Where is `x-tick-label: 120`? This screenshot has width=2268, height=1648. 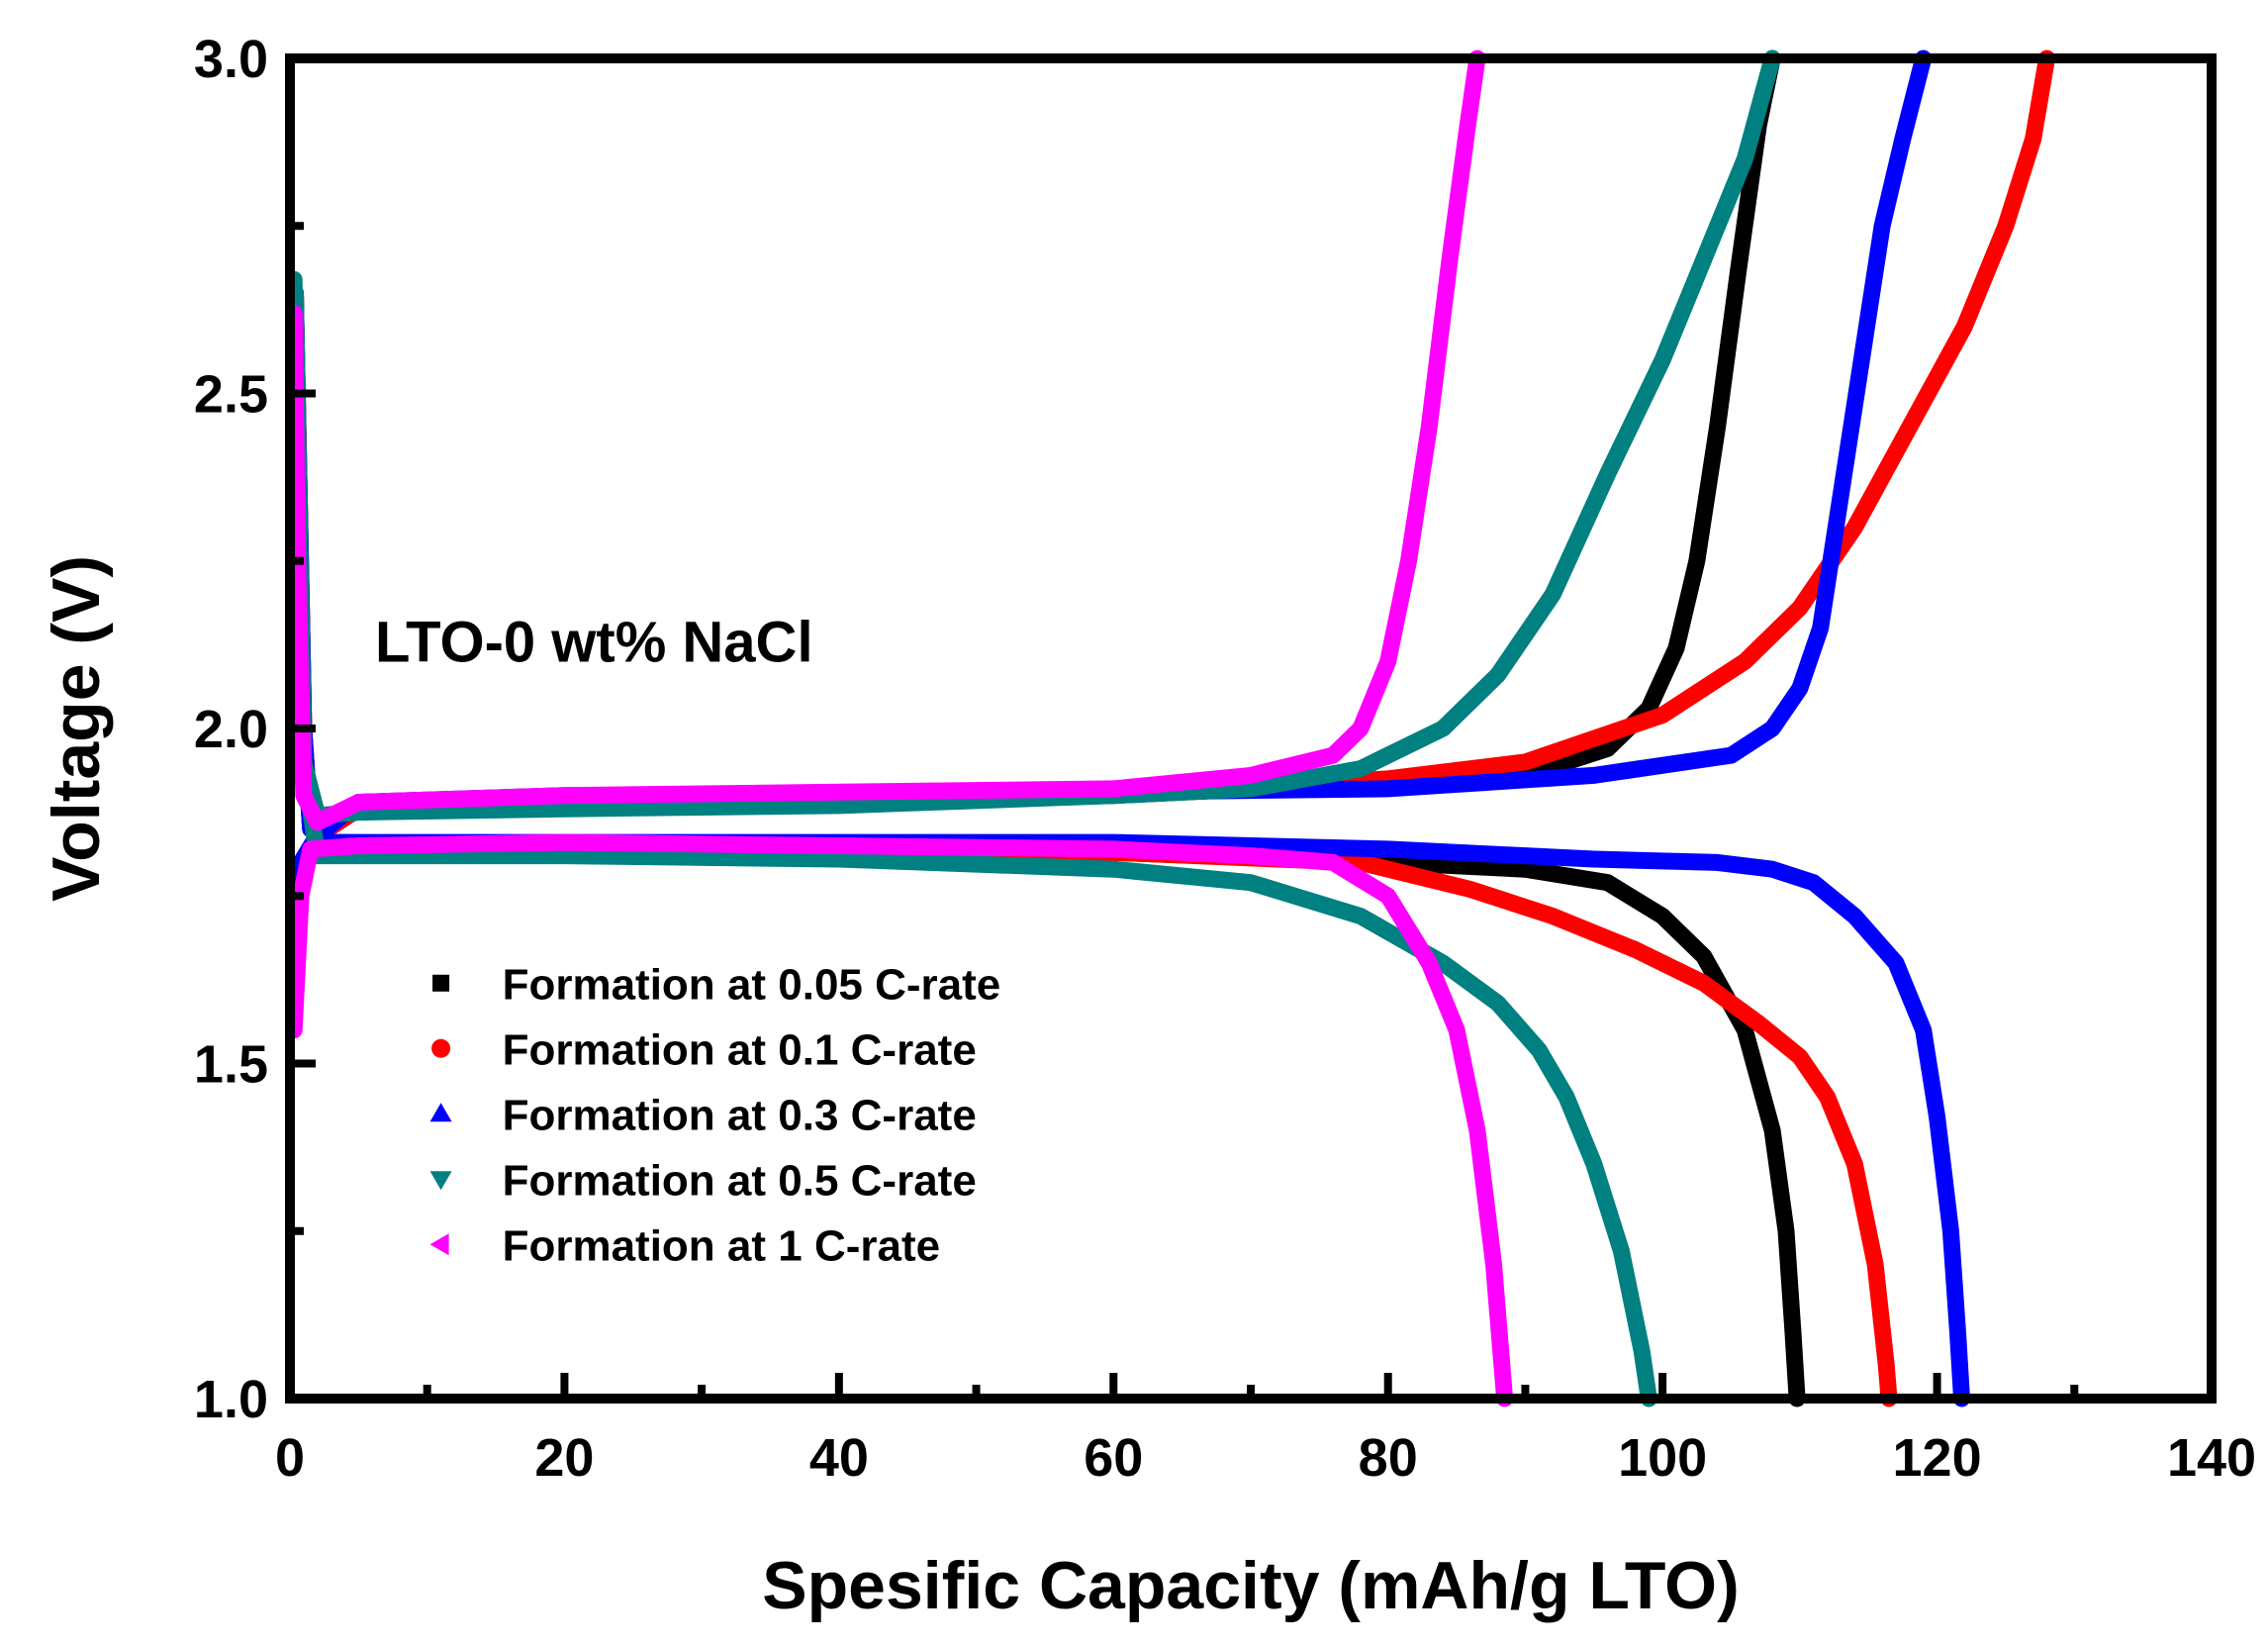 x-tick-label: 120 is located at coordinates (1938, 1458).